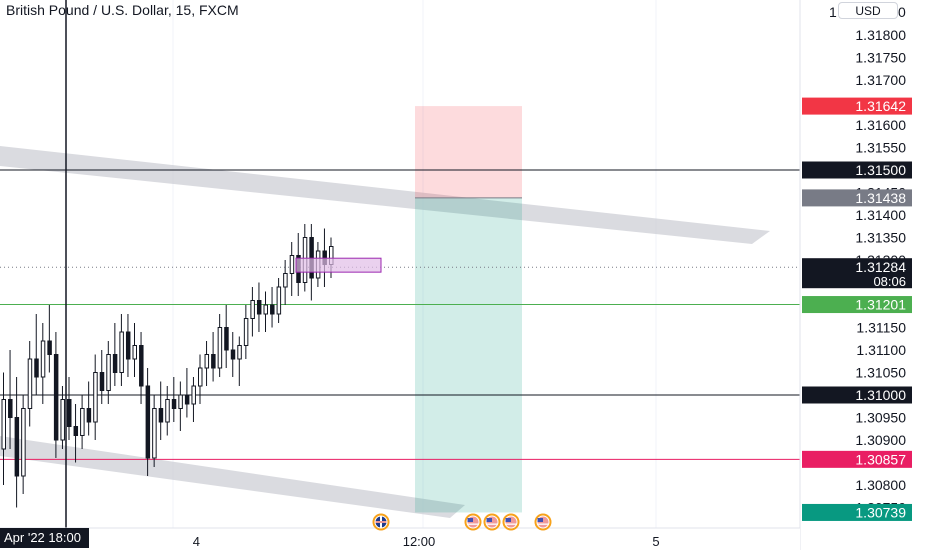 The width and height of the screenshot is (932, 550). Describe the element at coordinates (122, 10) in the screenshot. I see `chart-title: British Pound / U.S. Dollar, 15, FXCM` at that location.